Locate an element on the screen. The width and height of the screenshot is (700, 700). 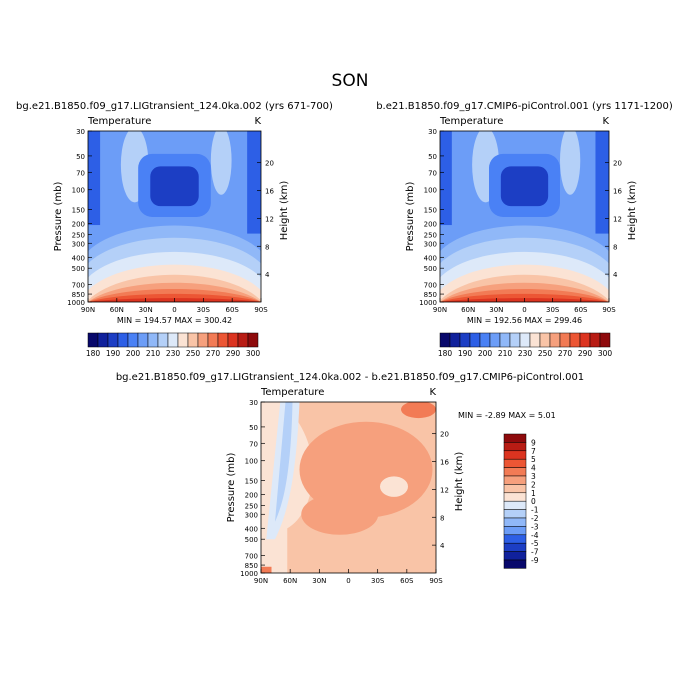
y-tick-label: 700 is located at coordinates (251, 557).